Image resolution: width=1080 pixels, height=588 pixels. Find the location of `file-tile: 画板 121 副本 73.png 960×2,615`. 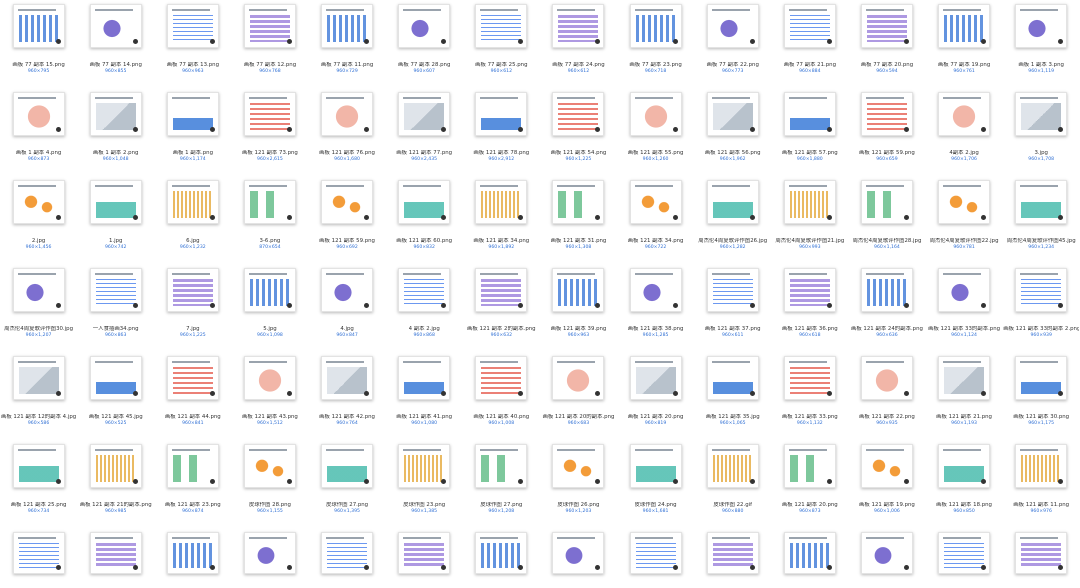

file-tile: 画板 121 副本 73.png 960×2,615 is located at coordinates (269, 132).